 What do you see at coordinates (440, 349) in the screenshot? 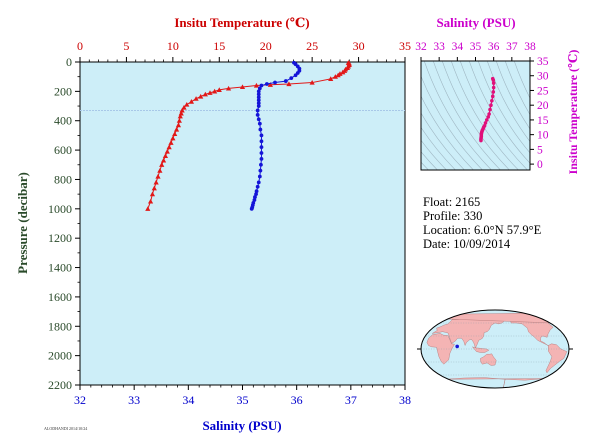
I see `map-landmass` at bounding box center [440, 349].